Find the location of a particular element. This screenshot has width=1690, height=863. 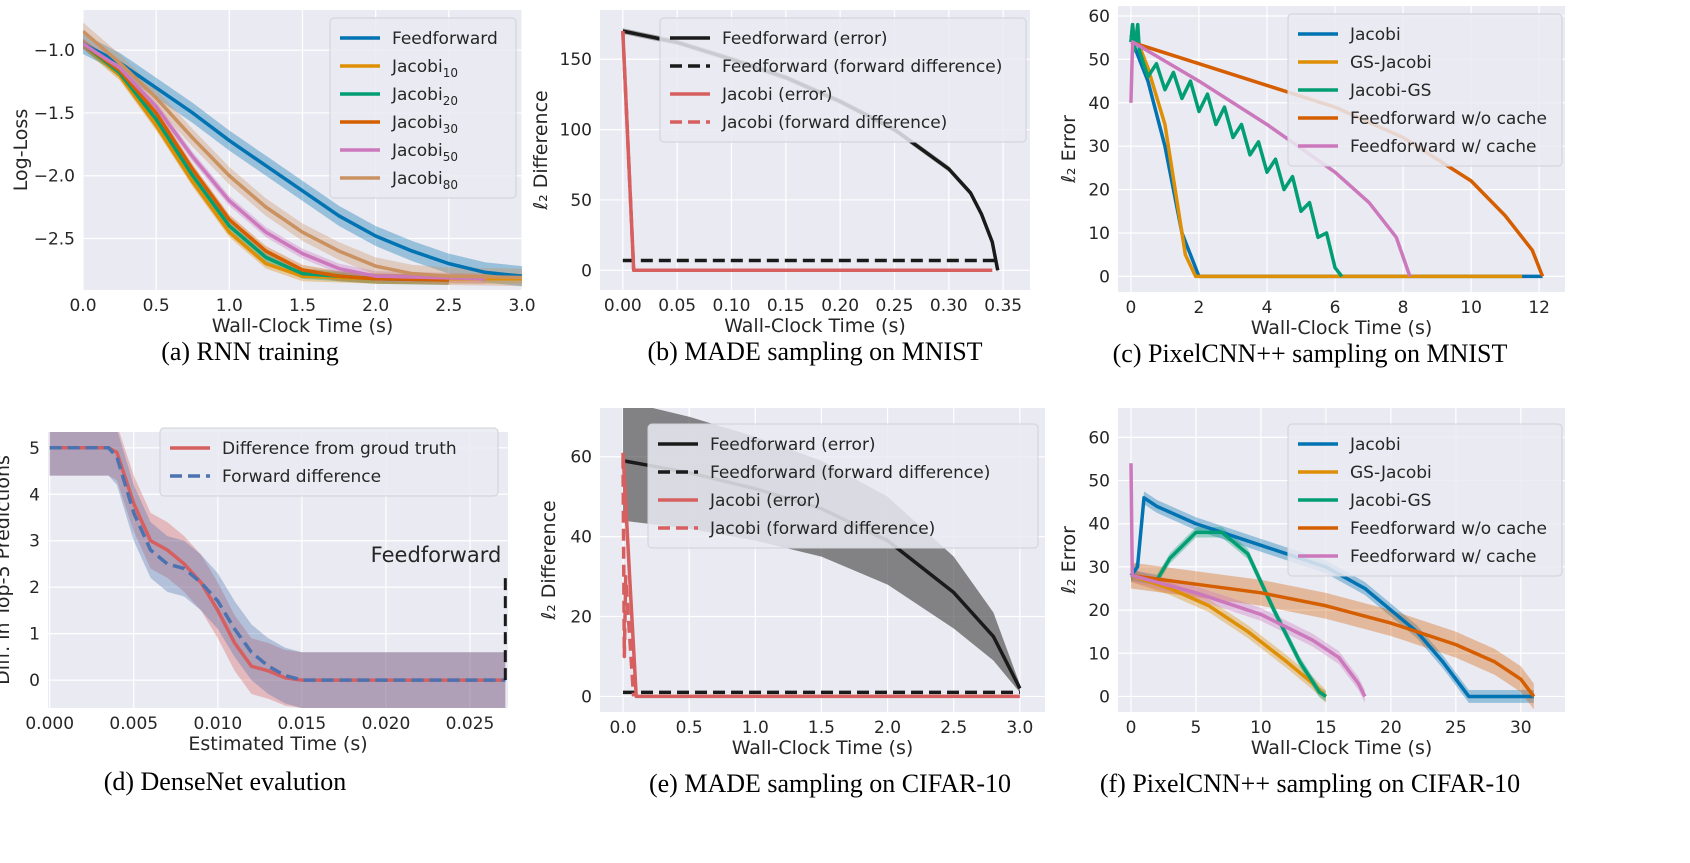

legend-label-subscript: 10 is located at coordinates (450, 73).